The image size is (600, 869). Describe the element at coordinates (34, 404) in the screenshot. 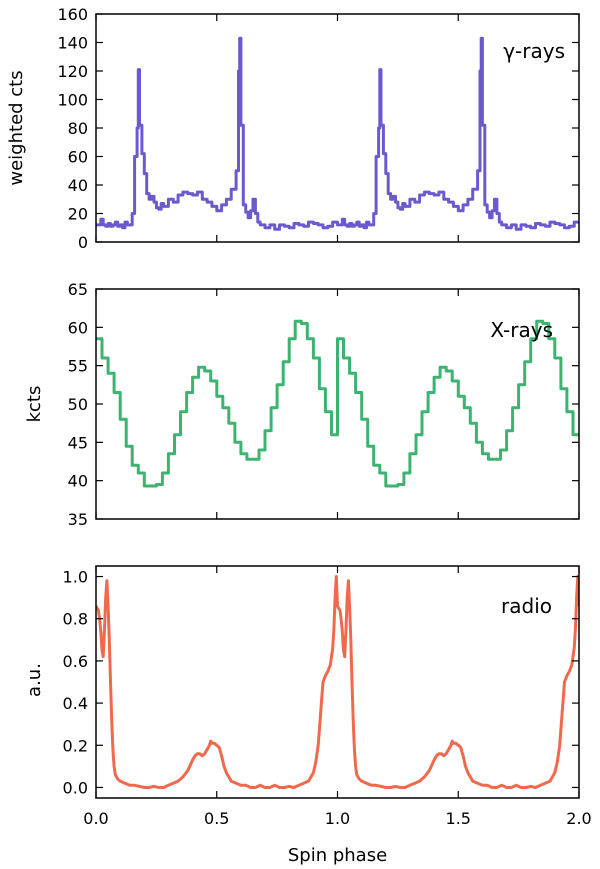

I see `y-axis-label: kcts` at that location.